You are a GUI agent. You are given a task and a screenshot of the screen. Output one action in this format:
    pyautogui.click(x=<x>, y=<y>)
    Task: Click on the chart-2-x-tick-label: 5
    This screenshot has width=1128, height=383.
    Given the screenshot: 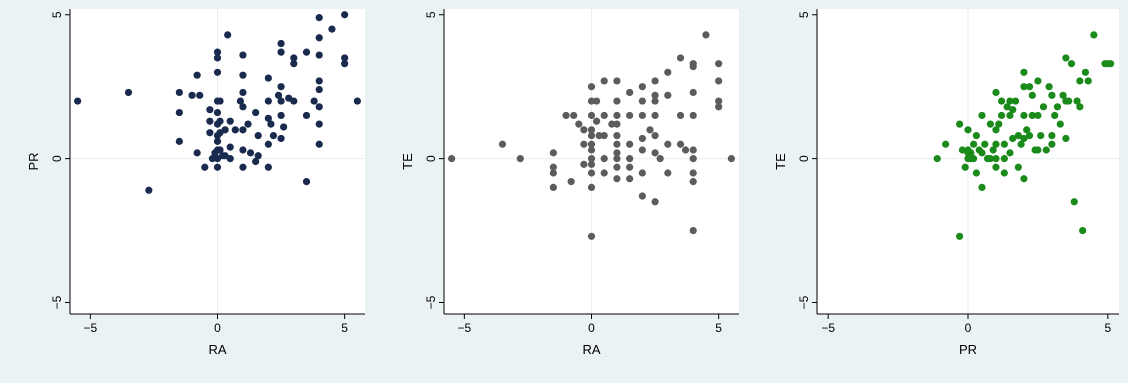 What is the action you would take?
    pyautogui.click(x=718, y=328)
    